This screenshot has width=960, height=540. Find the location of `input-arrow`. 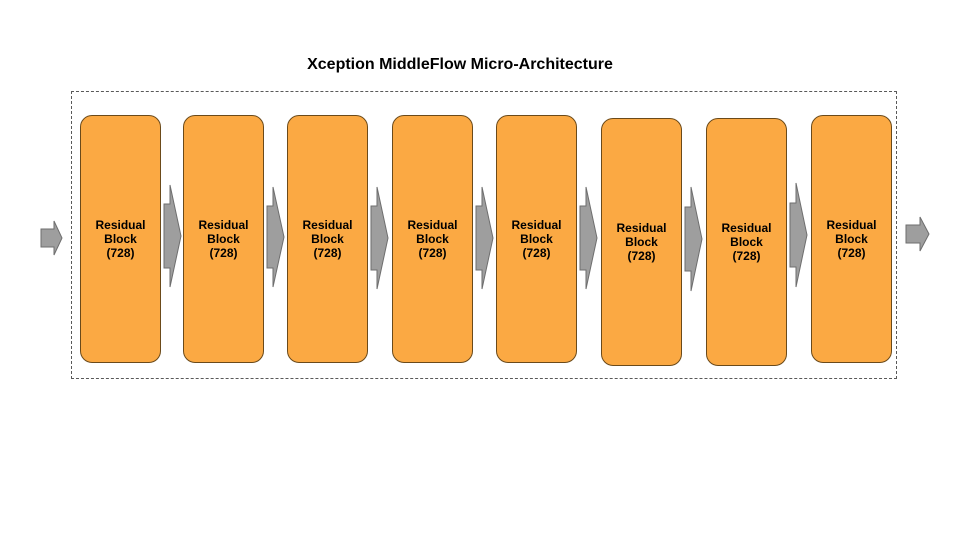

input-arrow is located at coordinates (51, 238).